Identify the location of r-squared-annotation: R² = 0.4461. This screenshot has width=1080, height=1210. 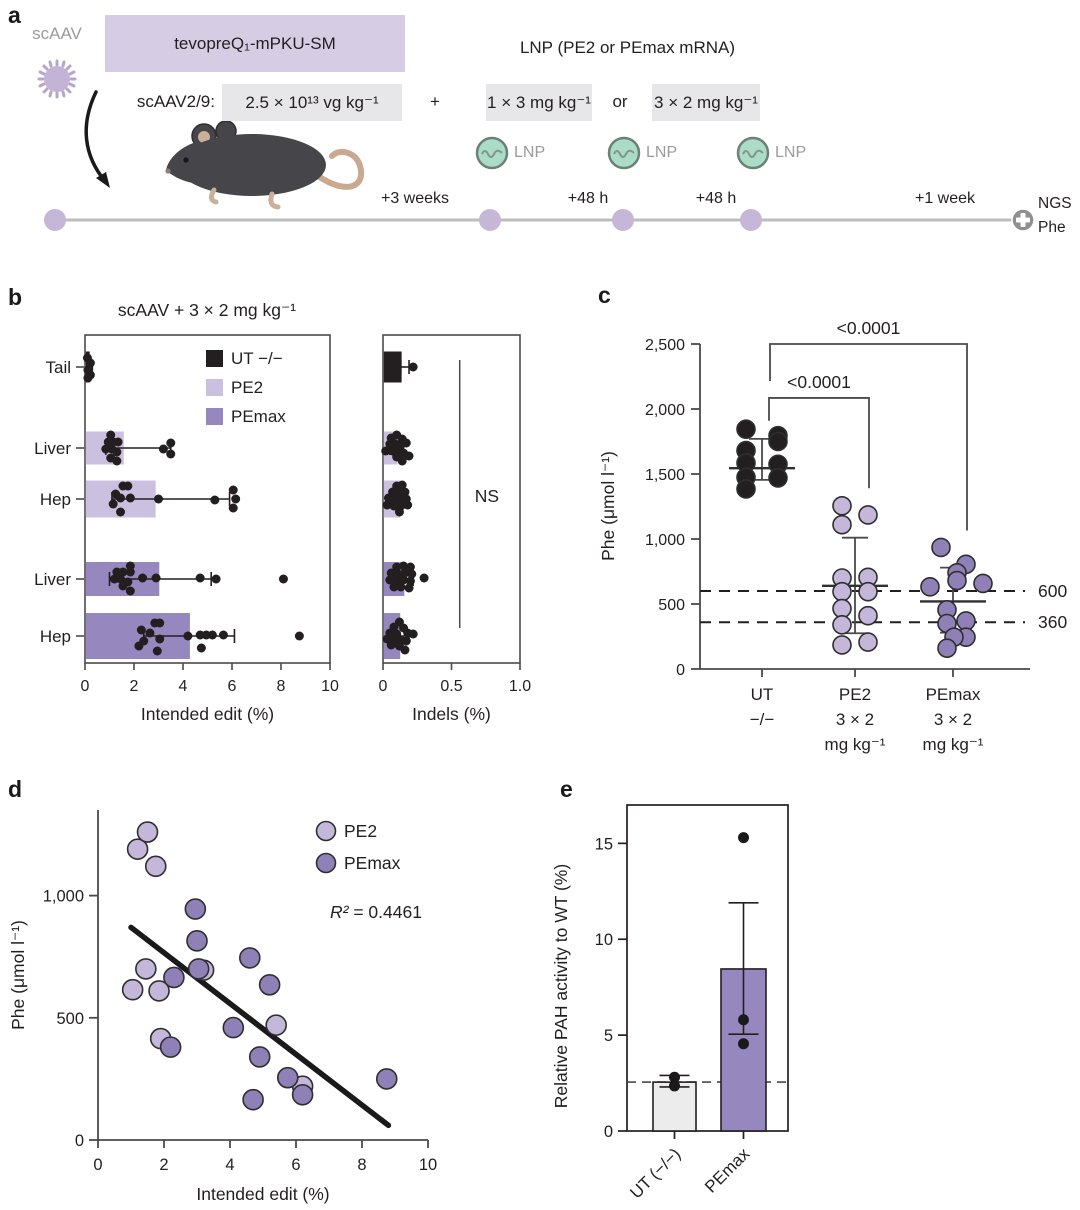
(376, 912).